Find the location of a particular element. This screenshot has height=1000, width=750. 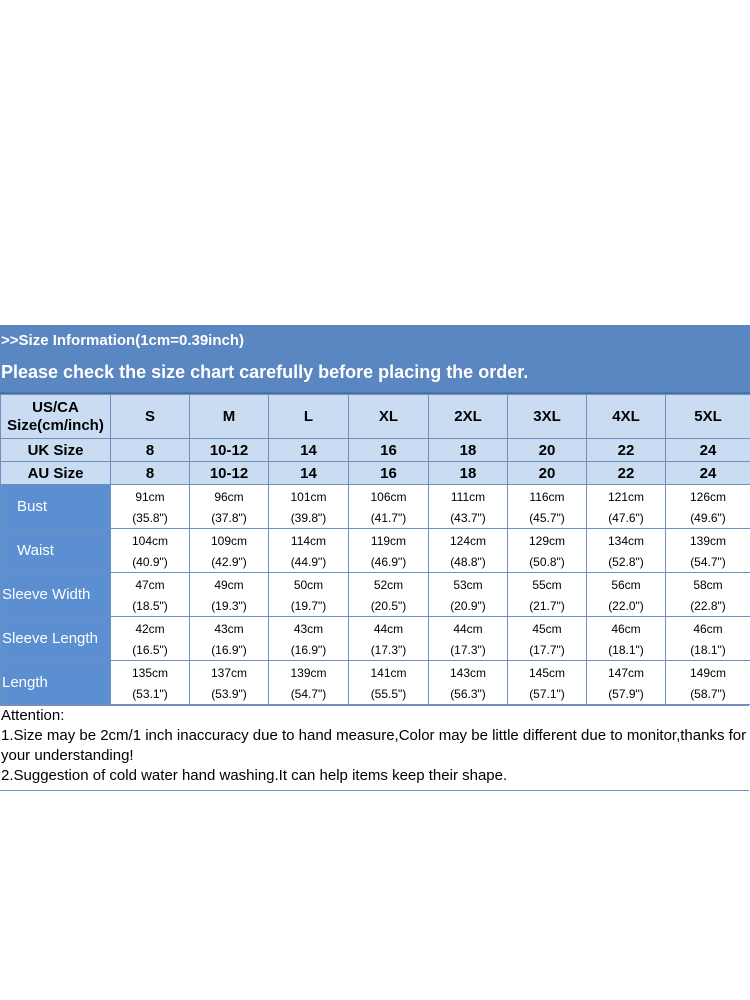

sleeve-width-inch-value: (20.5") is located at coordinates (388, 605).